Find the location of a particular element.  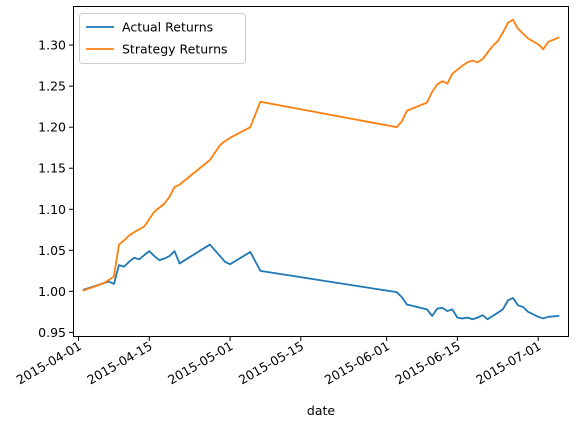

y-tick-label: 1.10 is located at coordinates (52, 209).